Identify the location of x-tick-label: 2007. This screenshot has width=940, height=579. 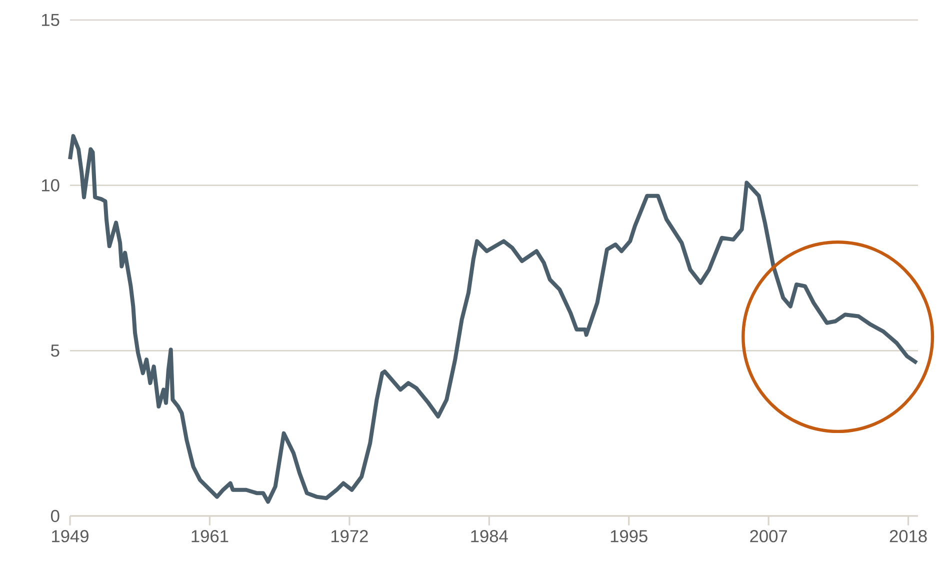
(768, 536).